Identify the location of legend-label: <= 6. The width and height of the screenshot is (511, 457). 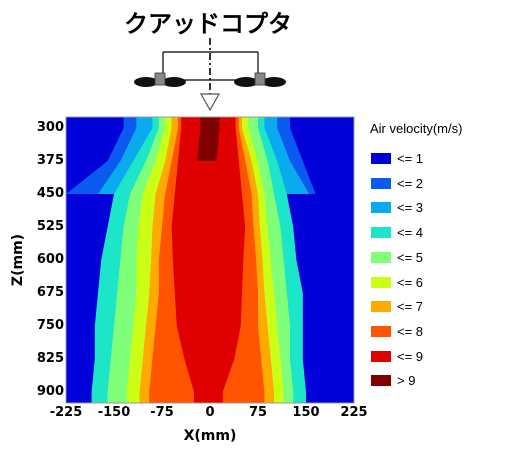
(410, 282).